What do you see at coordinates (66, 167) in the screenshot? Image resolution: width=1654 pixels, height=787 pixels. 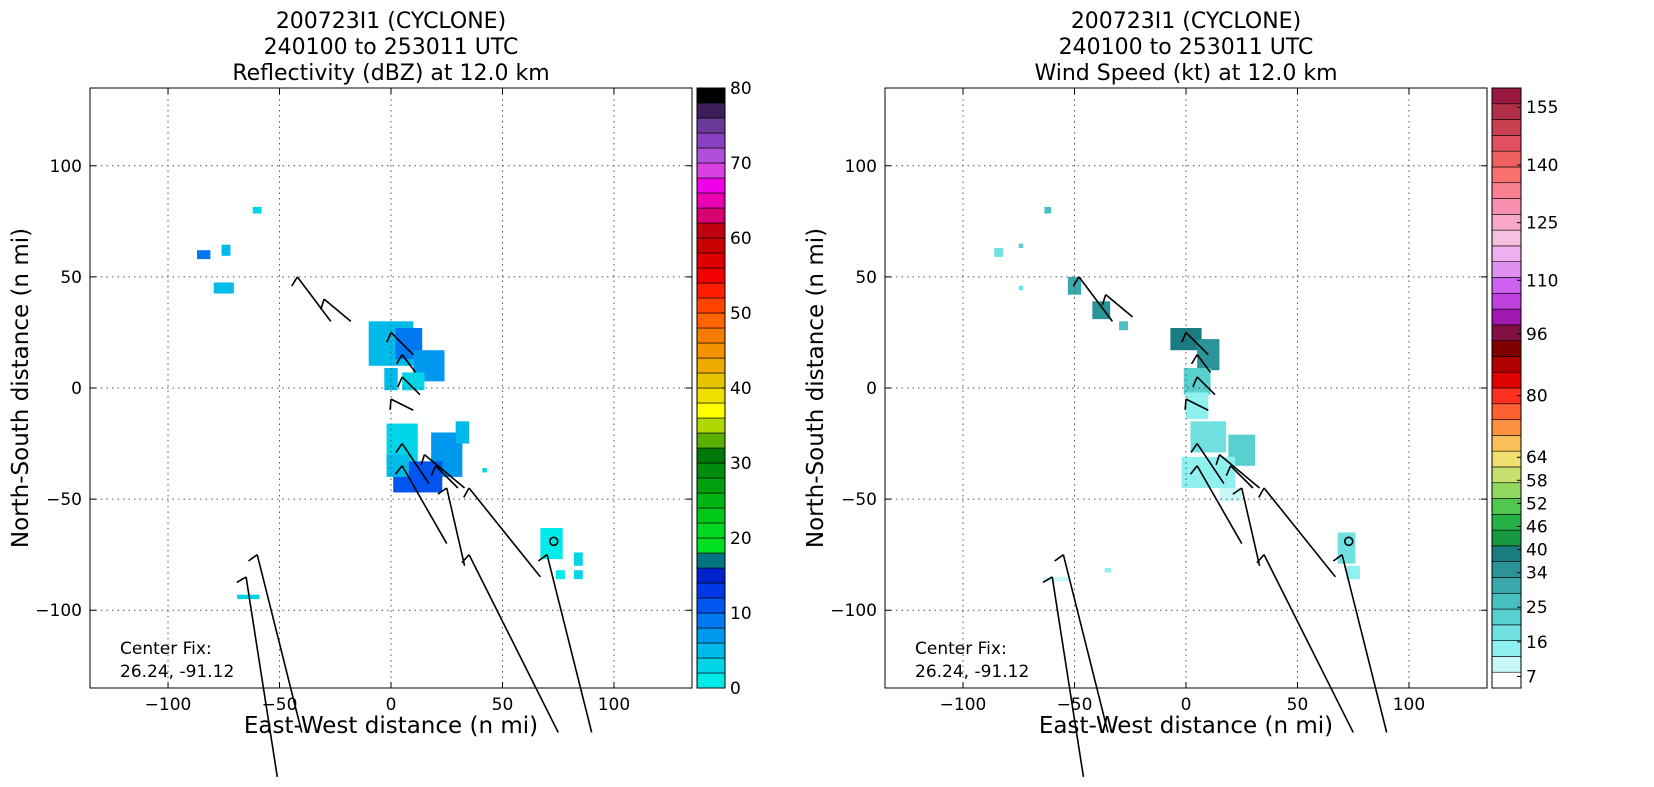 I see `y-tick-label: 100` at bounding box center [66, 167].